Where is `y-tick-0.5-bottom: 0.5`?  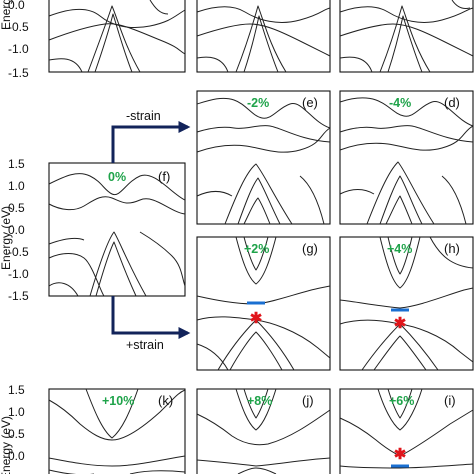 y-tick-0.5-bottom: 0.5 is located at coordinates (16, 434).